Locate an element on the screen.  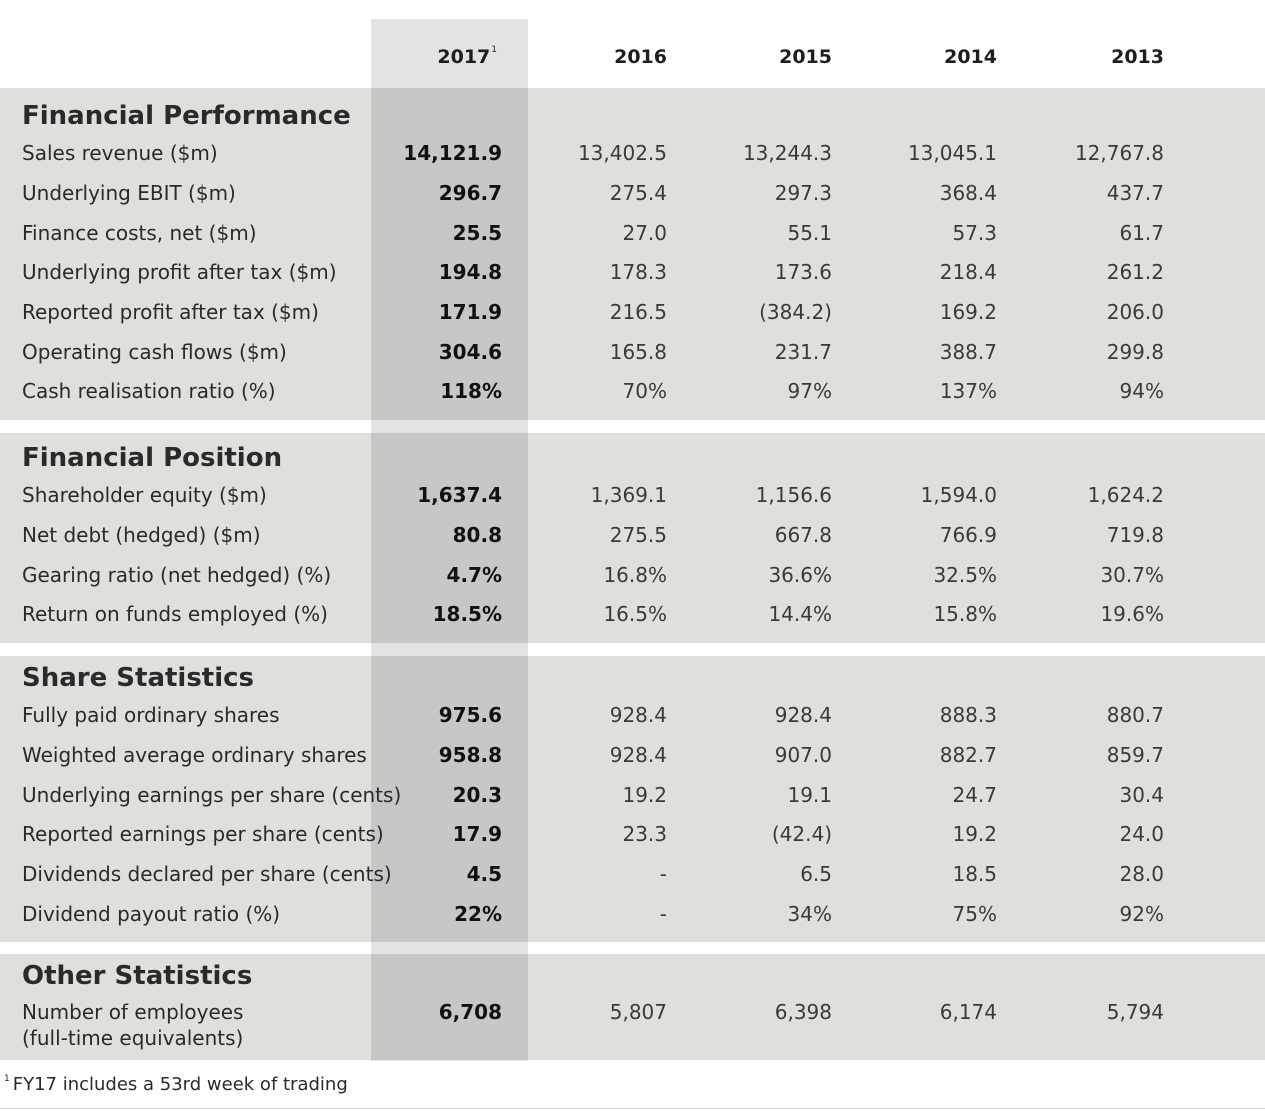
value-2014: 24.7 is located at coordinates (974, 795).